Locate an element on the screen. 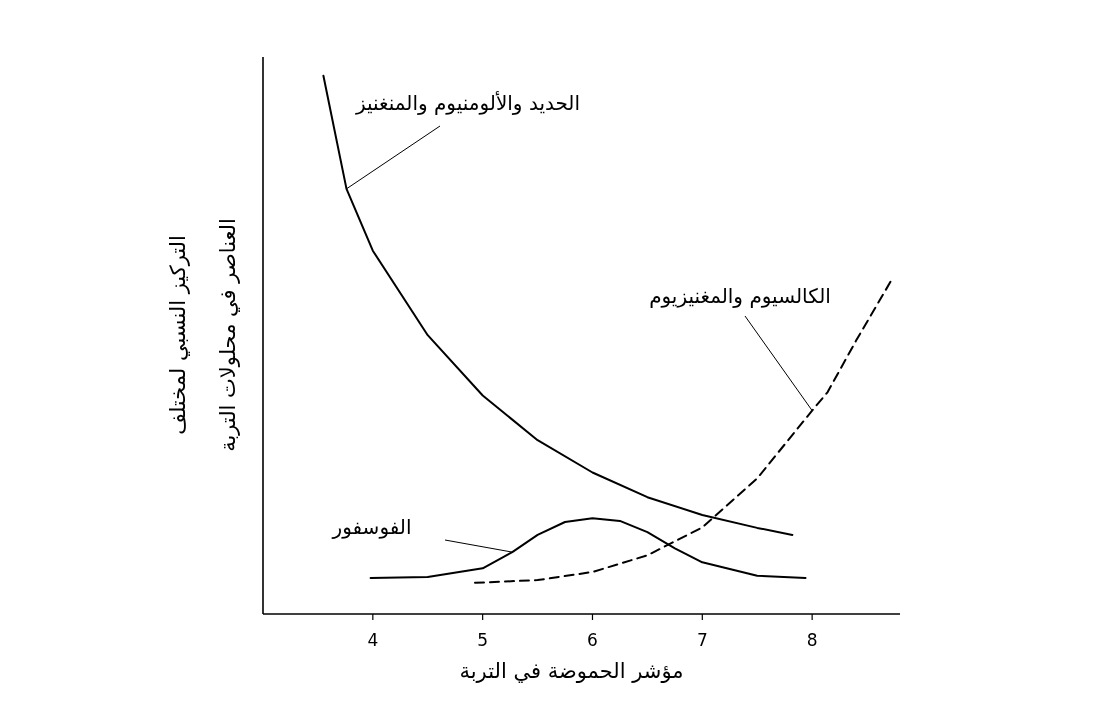 Image resolution: width=1100 pixels, height=708 pixels. text: التركيز النسبي لمختلف العناصر في محلولات التربة is located at coordinates (203, 335).